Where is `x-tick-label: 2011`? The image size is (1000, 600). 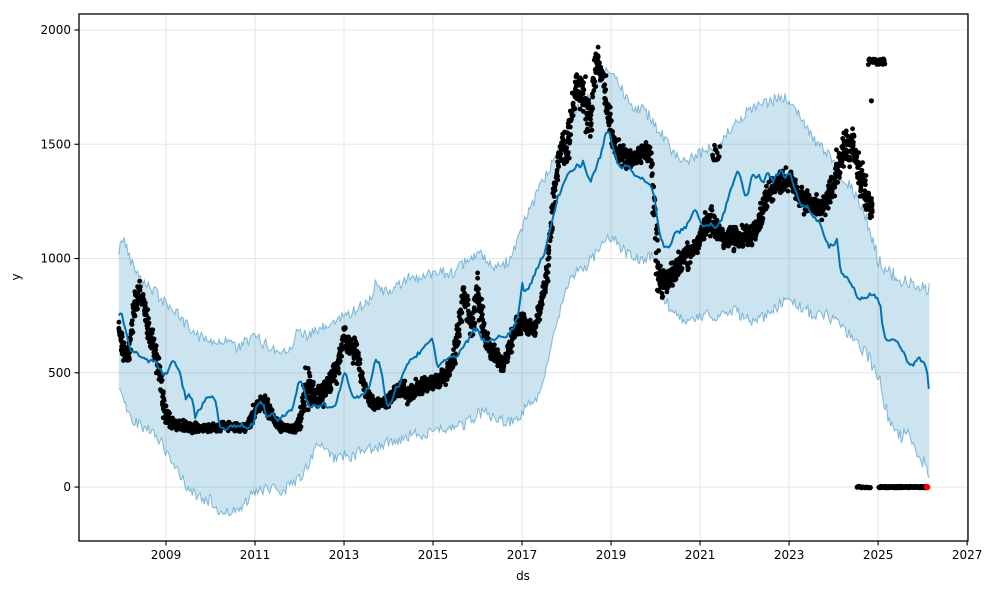
x-tick-label: 2011 is located at coordinates (255, 555).